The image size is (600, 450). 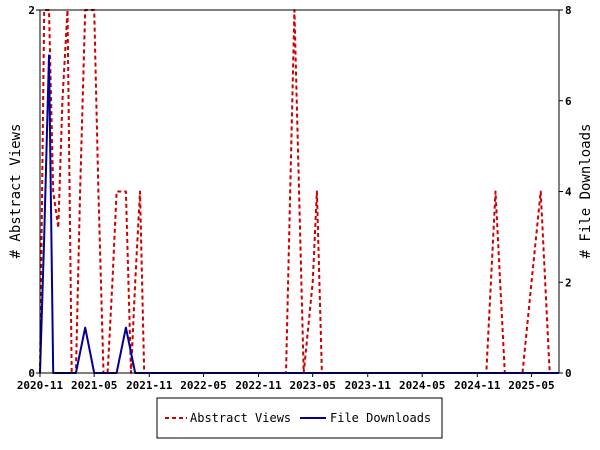 What do you see at coordinates (531, 385) in the screenshot?
I see `x-tick-label: 2025-05` at bounding box center [531, 385].